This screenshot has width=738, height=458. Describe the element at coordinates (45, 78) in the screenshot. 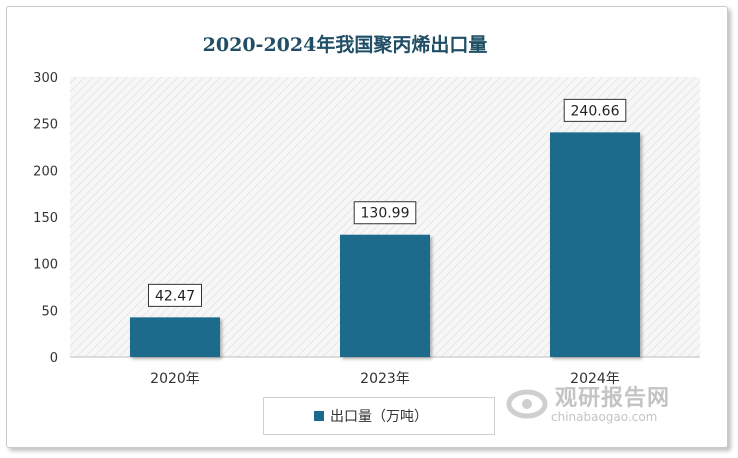

I see `y-tick-label: 300` at that location.